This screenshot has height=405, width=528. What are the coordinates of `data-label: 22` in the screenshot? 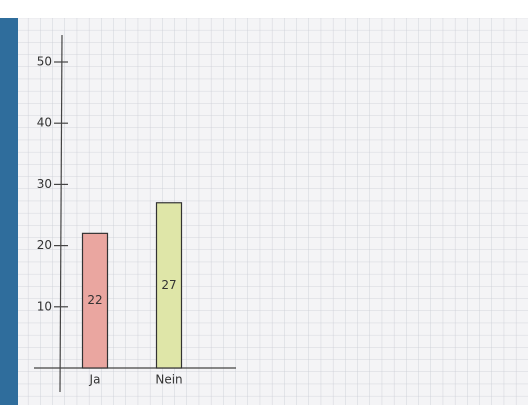 It's located at (94, 300).